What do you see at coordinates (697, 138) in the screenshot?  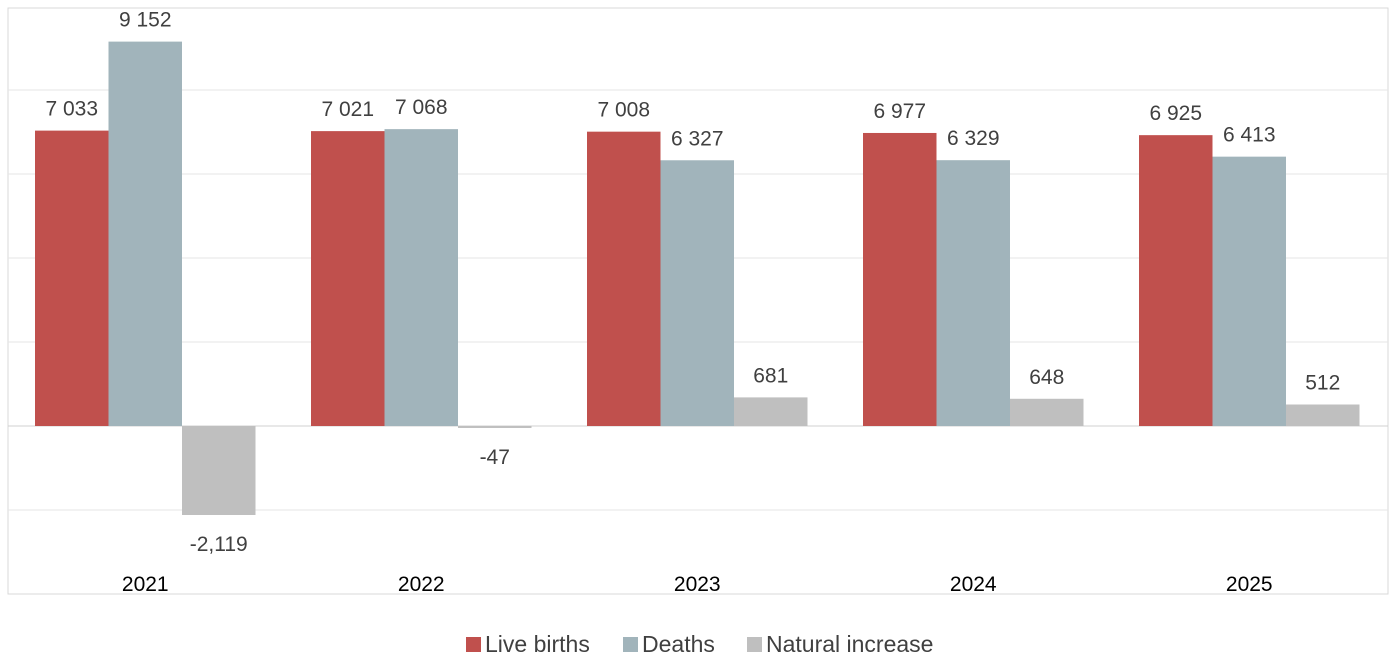 I see `data-label-deaths-2023: 6 327` at bounding box center [697, 138].